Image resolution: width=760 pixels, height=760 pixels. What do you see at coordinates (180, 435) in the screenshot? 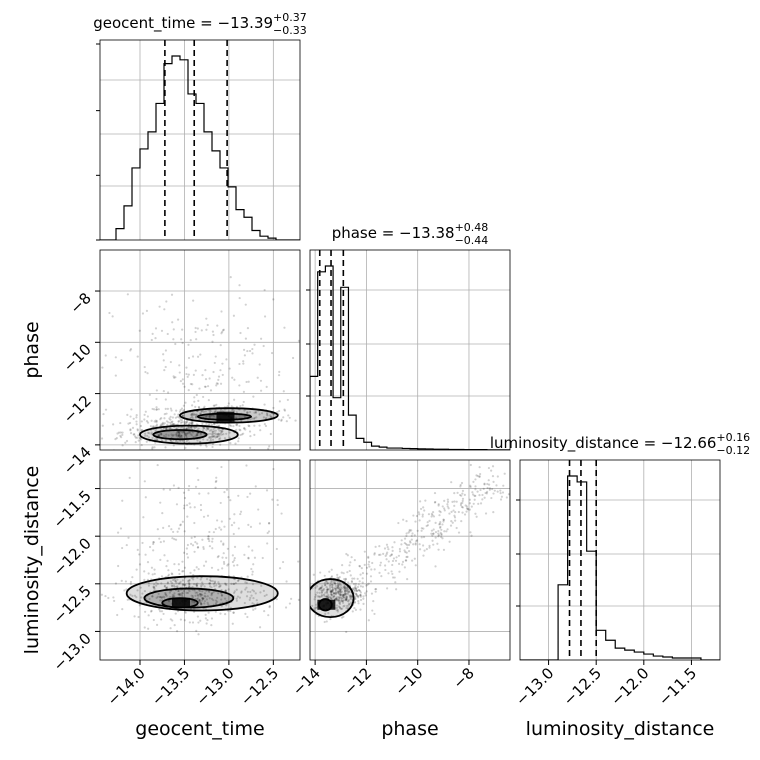
I see `density-region` at bounding box center [180, 435].